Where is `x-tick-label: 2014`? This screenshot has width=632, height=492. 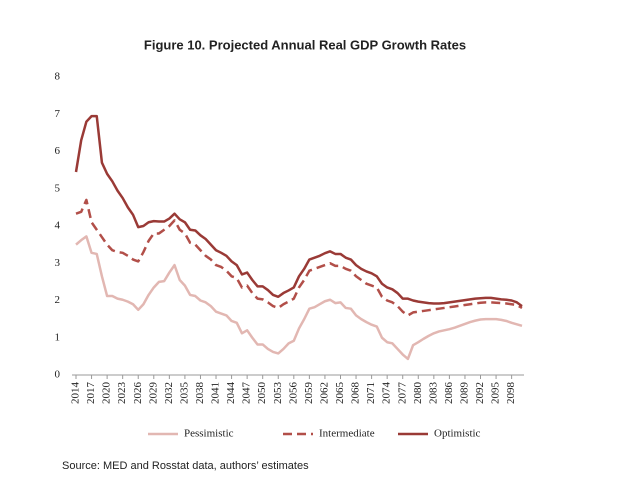 x-tick-label: 2014 is located at coordinates (76, 393).